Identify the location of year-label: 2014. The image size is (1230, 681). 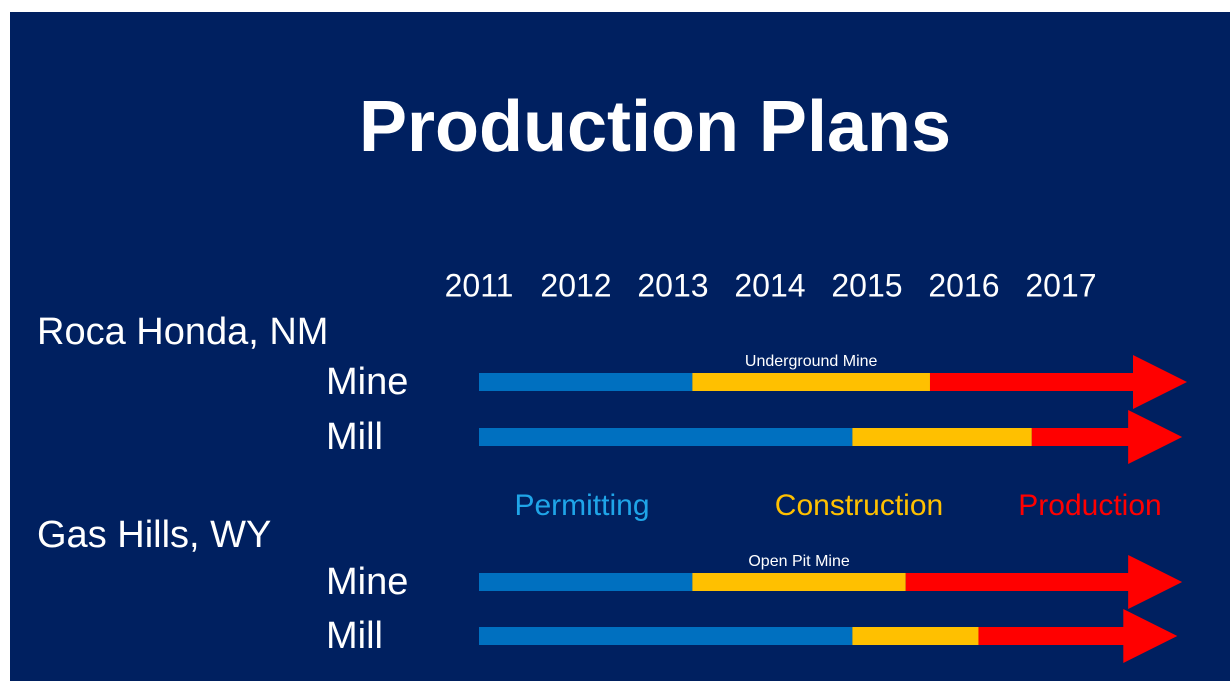
(769, 285).